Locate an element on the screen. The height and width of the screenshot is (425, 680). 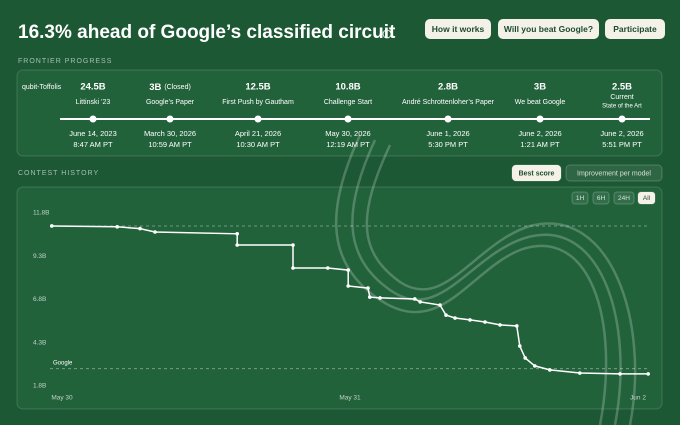
header-button-label: Participate is located at coordinates (635, 29).